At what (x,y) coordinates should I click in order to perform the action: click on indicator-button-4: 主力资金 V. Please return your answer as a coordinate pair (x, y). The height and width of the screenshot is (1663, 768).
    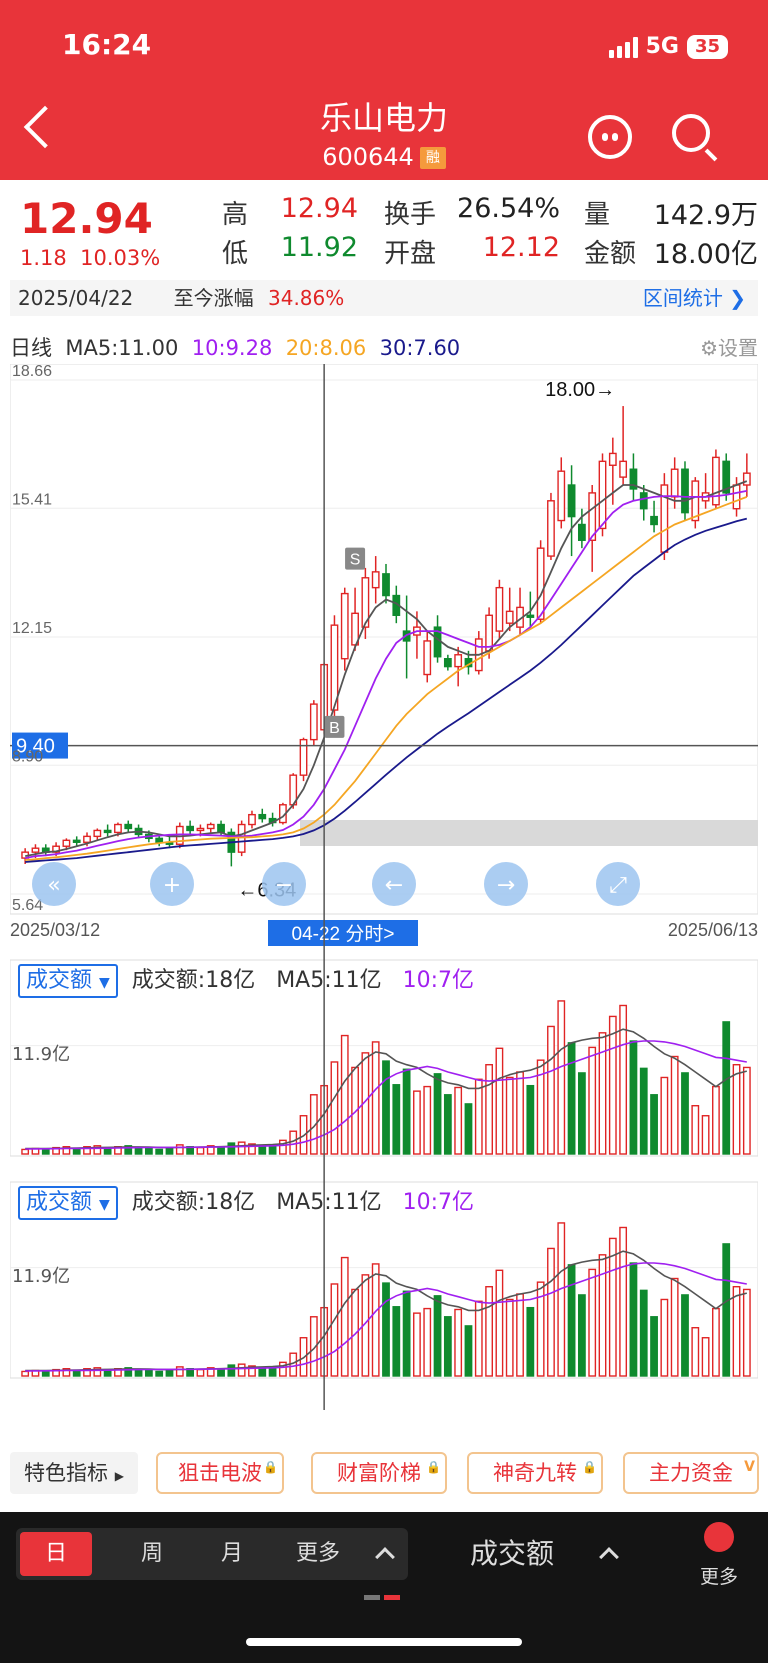
    Looking at the image, I should click on (691, 1473).